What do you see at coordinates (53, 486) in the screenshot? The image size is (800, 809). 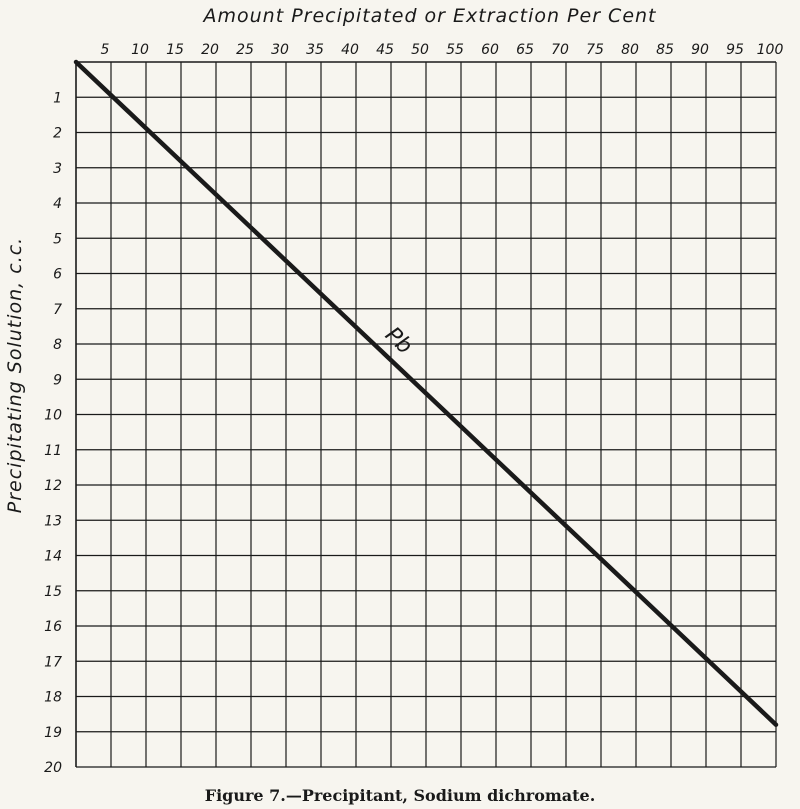 I see `y-tick-label-12: 12` at bounding box center [53, 486].